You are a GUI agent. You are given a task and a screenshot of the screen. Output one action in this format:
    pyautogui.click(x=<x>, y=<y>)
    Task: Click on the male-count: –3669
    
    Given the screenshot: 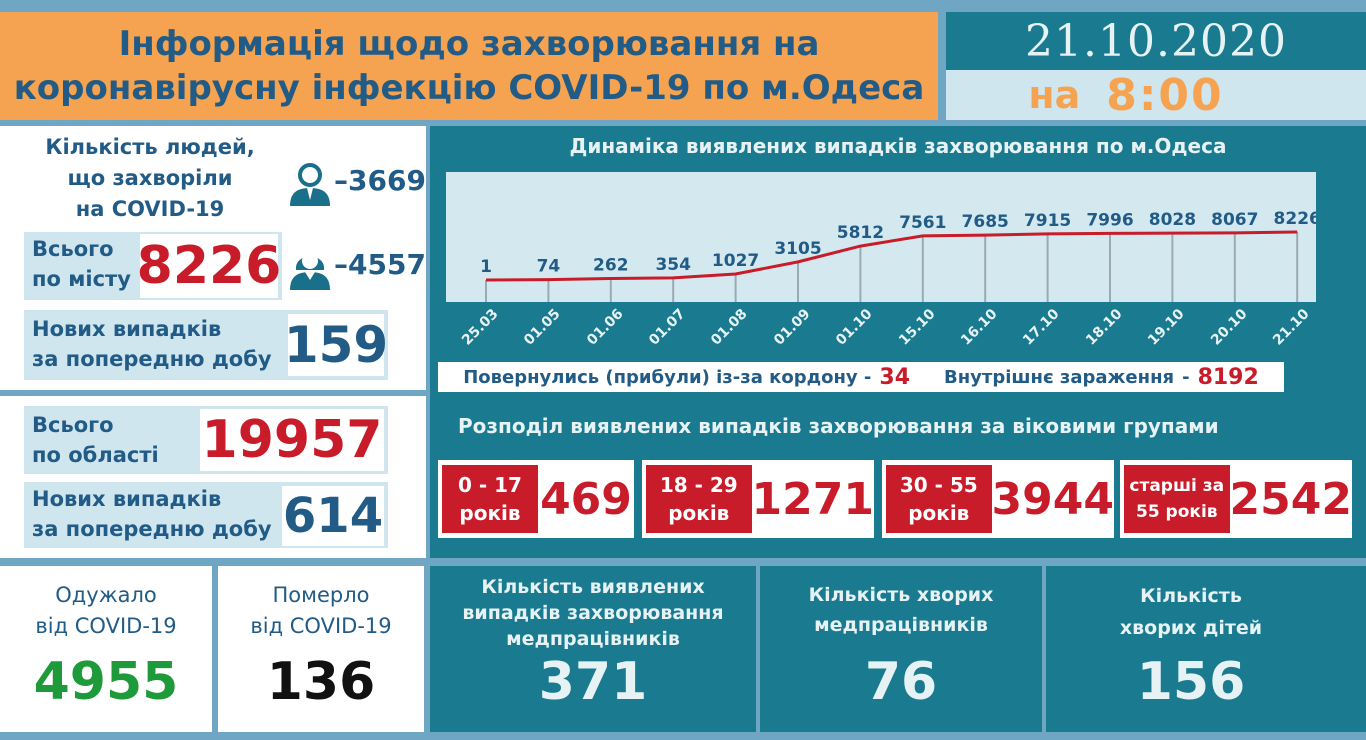 What is the action you would take?
    pyautogui.click(x=380, y=180)
    